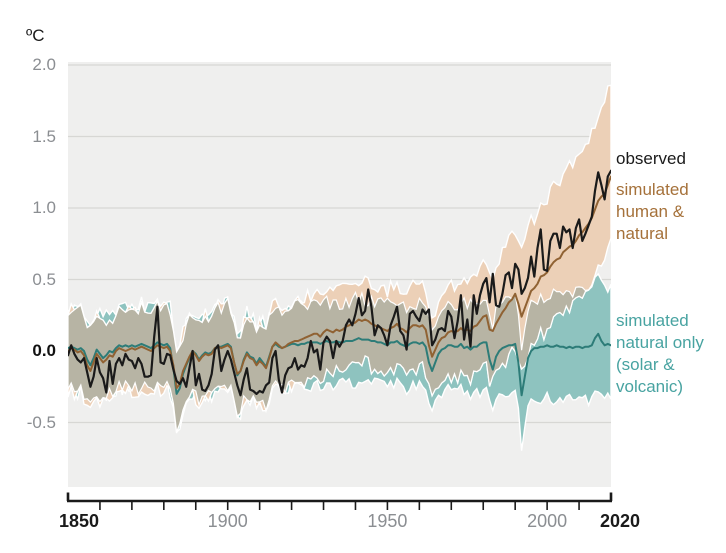  I want to click on y-tick-label-2.0: 2.0, so click(44, 64).